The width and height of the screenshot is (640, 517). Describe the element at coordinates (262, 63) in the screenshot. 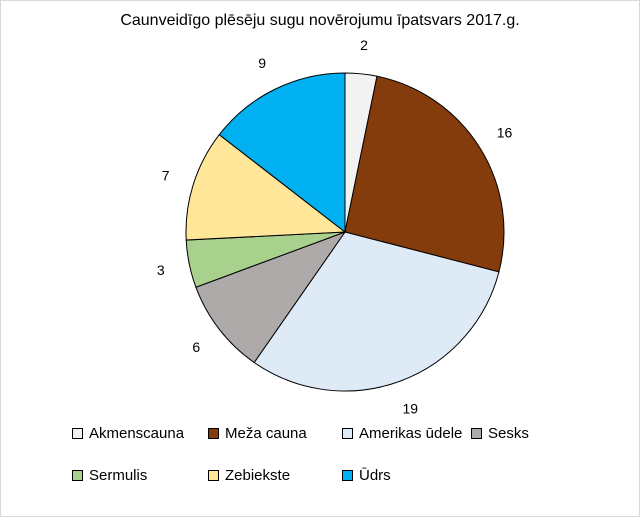

I see `data-label-udrs: 9` at that location.